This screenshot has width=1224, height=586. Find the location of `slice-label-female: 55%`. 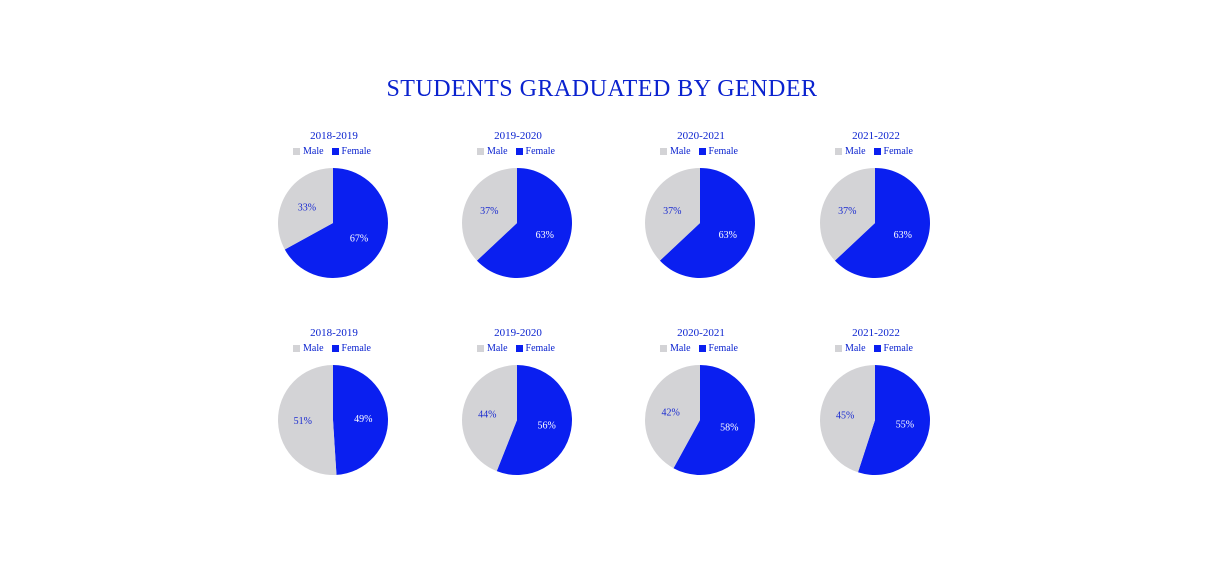

slice-label-female: 55% is located at coordinates (905, 425).